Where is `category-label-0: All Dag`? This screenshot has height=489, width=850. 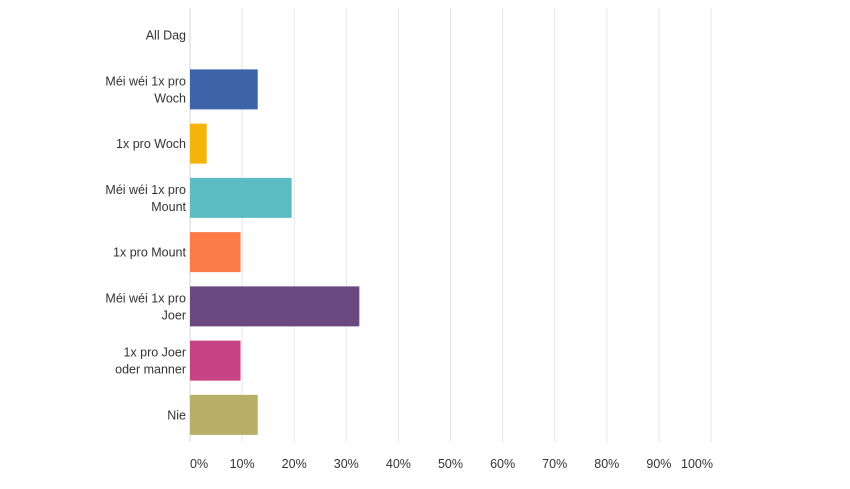
category-label-0: All Dag is located at coordinates (166, 36).